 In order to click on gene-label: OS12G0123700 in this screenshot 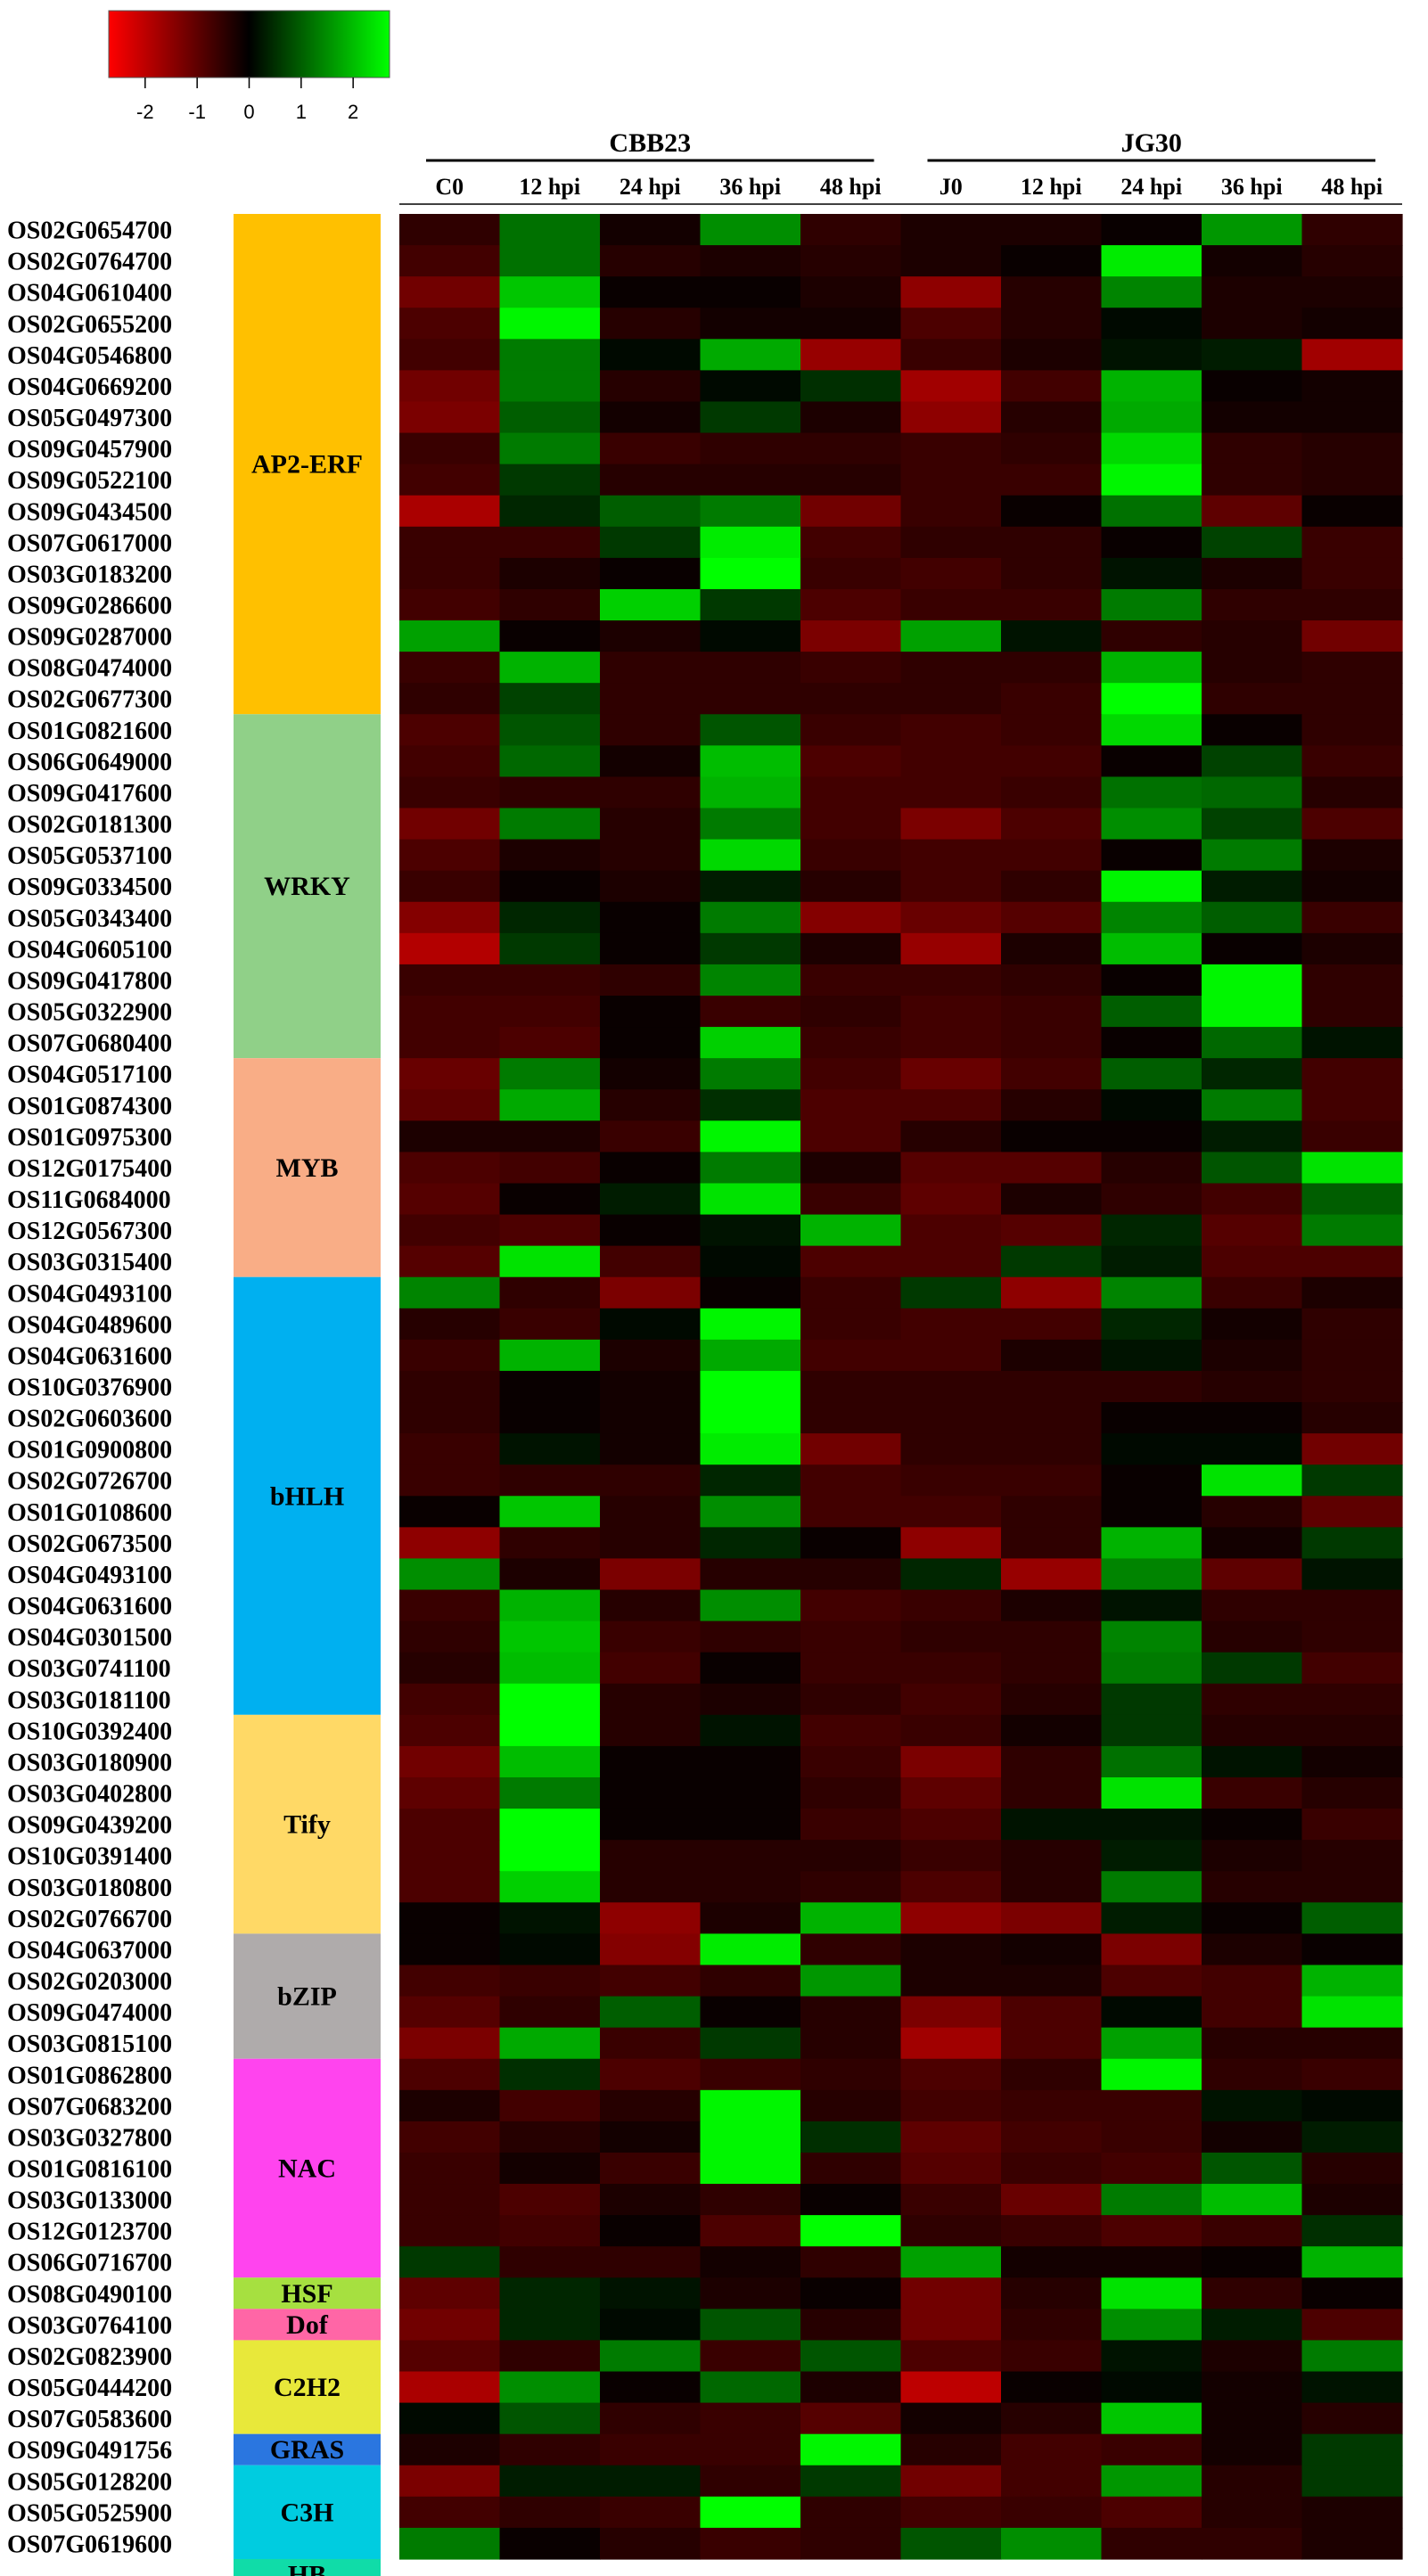, I will do `click(89, 2232)`.